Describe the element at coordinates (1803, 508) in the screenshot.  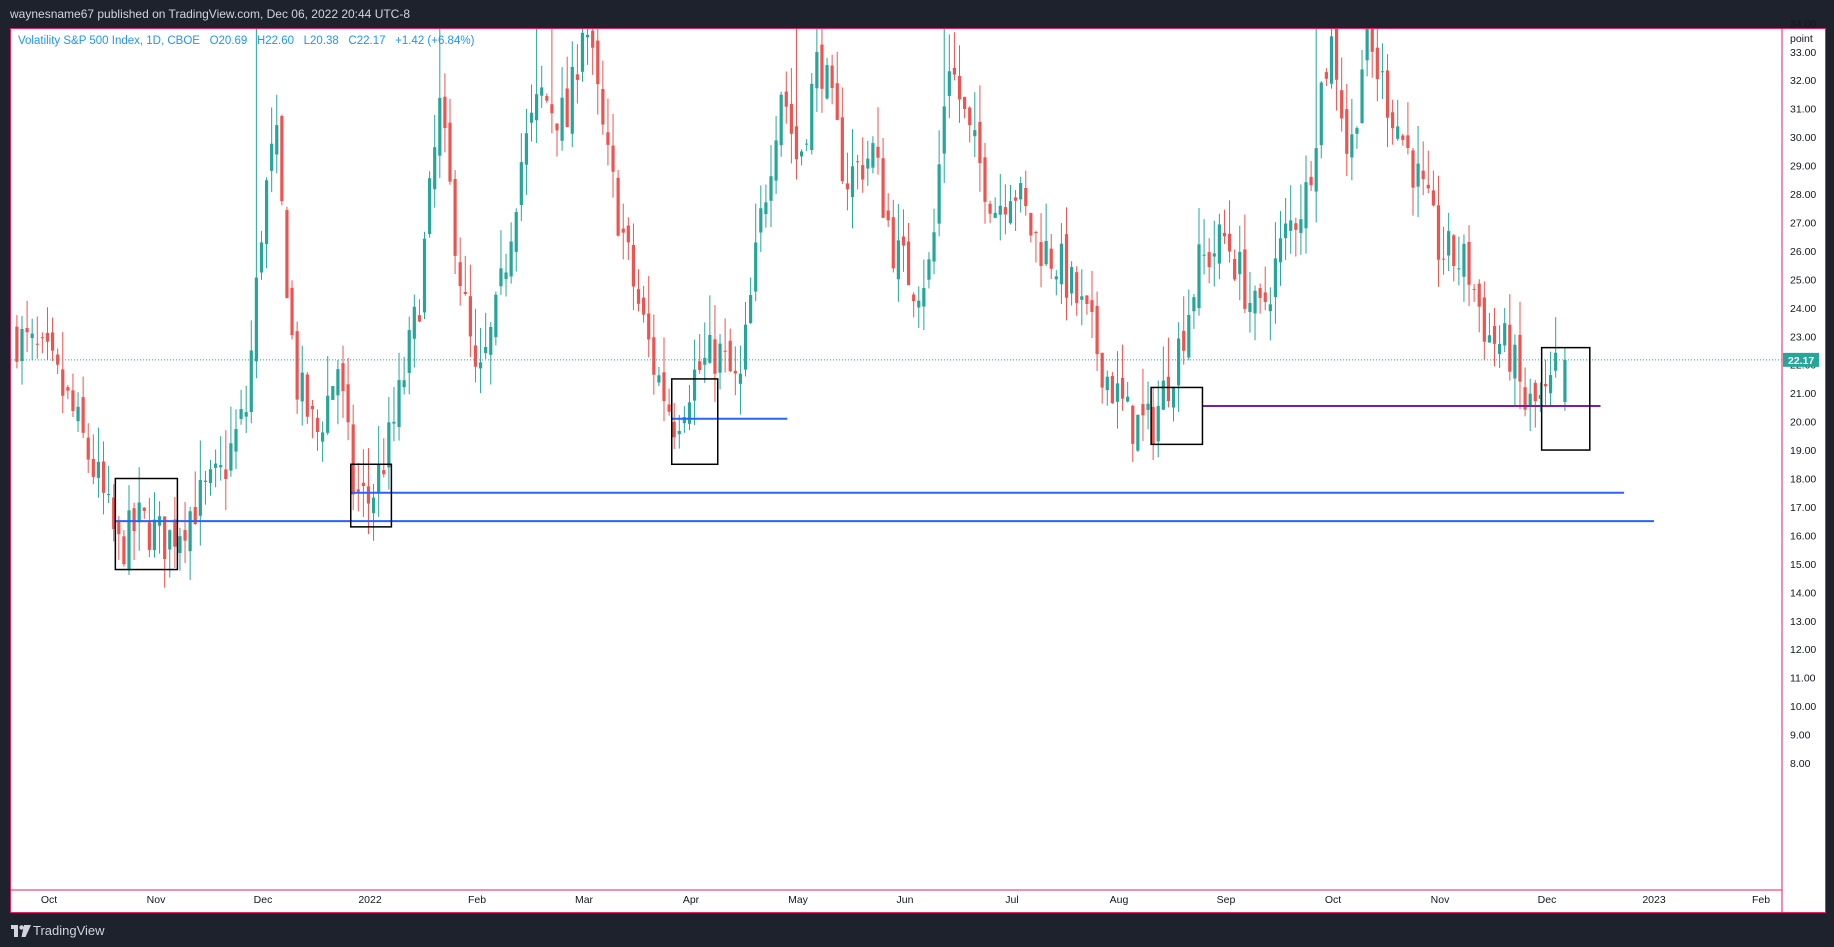
I see `y-tick-label: 17.00` at that location.